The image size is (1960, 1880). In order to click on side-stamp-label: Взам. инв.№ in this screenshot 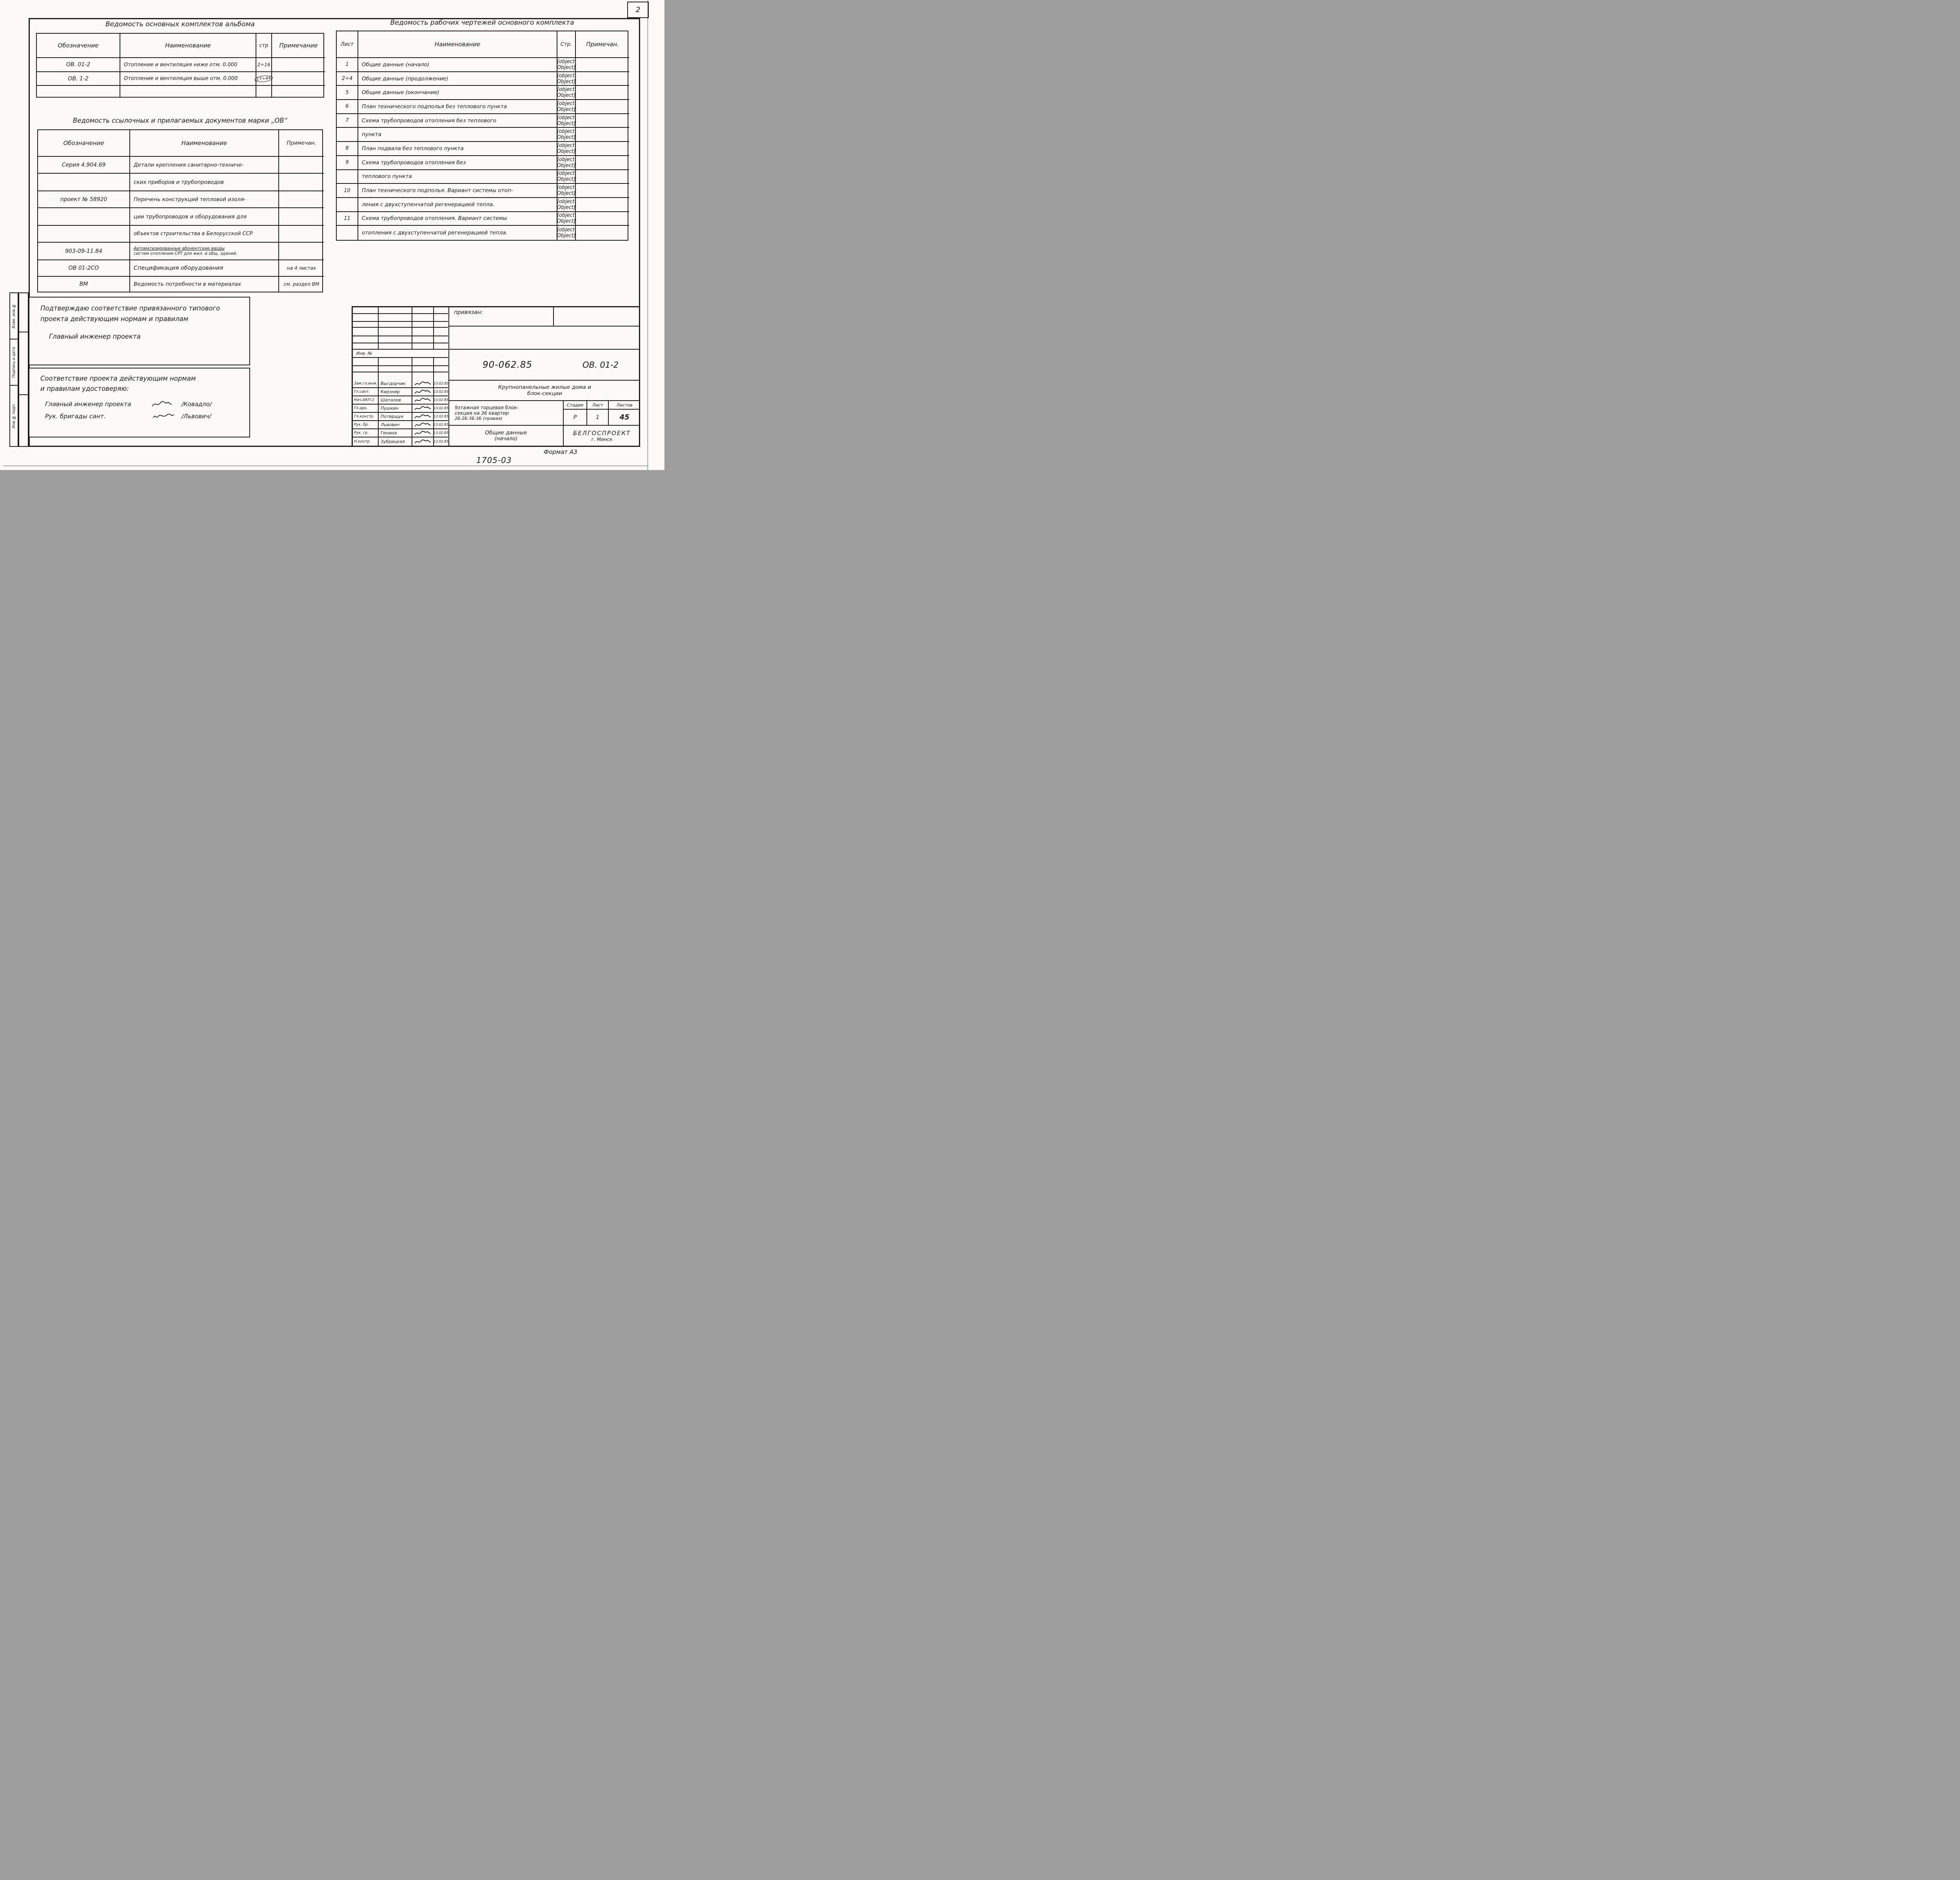, I will do `click(14, 315)`.